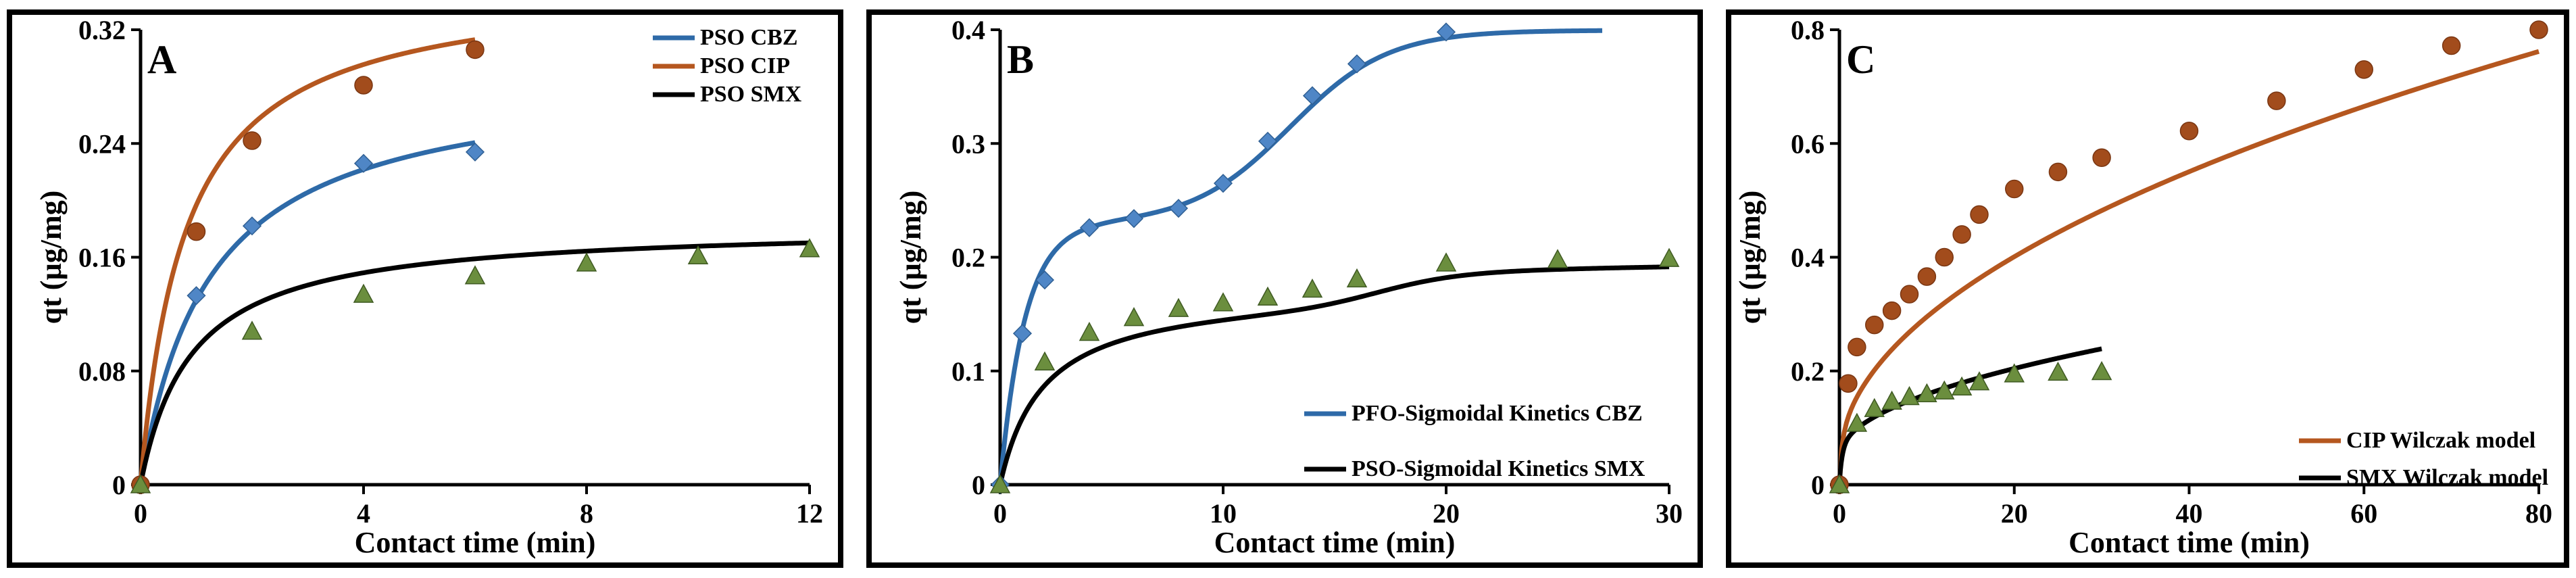 Image resolution: width=2576 pixels, height=578 pixels. Describe the element at coordinates (2441, 440) in the screenshot. I see `legend-label: CIP Wilczak model` at that location.